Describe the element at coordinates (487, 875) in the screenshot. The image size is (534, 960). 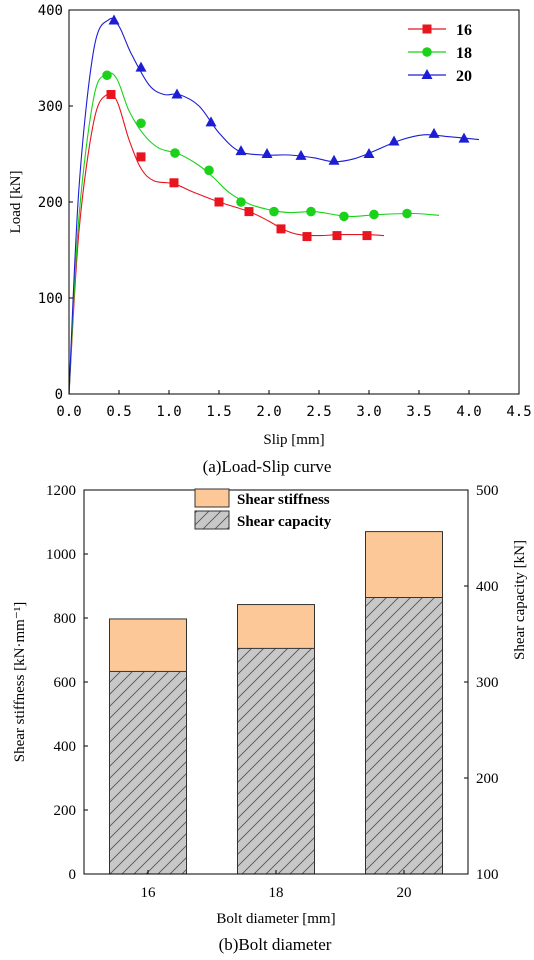
I see `y-tick-label-right: 100` at that location.